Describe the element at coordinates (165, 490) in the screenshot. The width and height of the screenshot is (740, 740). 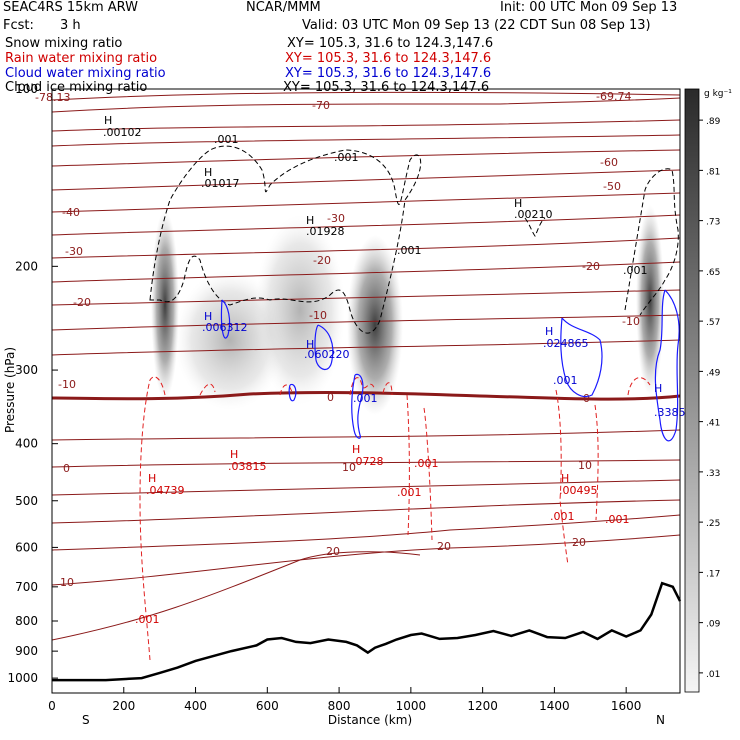
I see `rain-label: .04739` at that location.